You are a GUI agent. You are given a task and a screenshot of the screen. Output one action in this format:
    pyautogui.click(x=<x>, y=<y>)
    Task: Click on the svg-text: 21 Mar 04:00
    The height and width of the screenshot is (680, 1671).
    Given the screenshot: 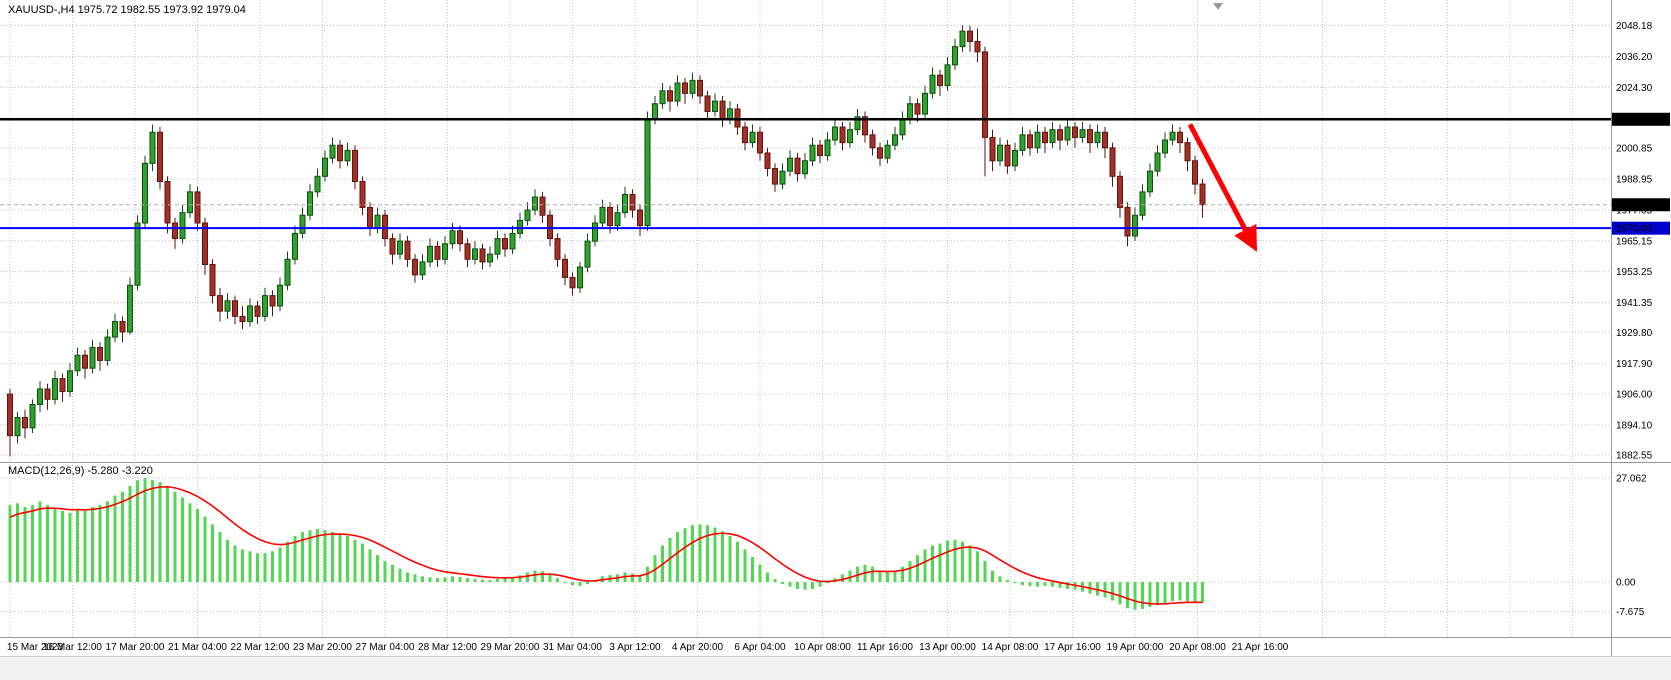 What is the action you would take?
    pyautogui.click(x=197, y=647)
    